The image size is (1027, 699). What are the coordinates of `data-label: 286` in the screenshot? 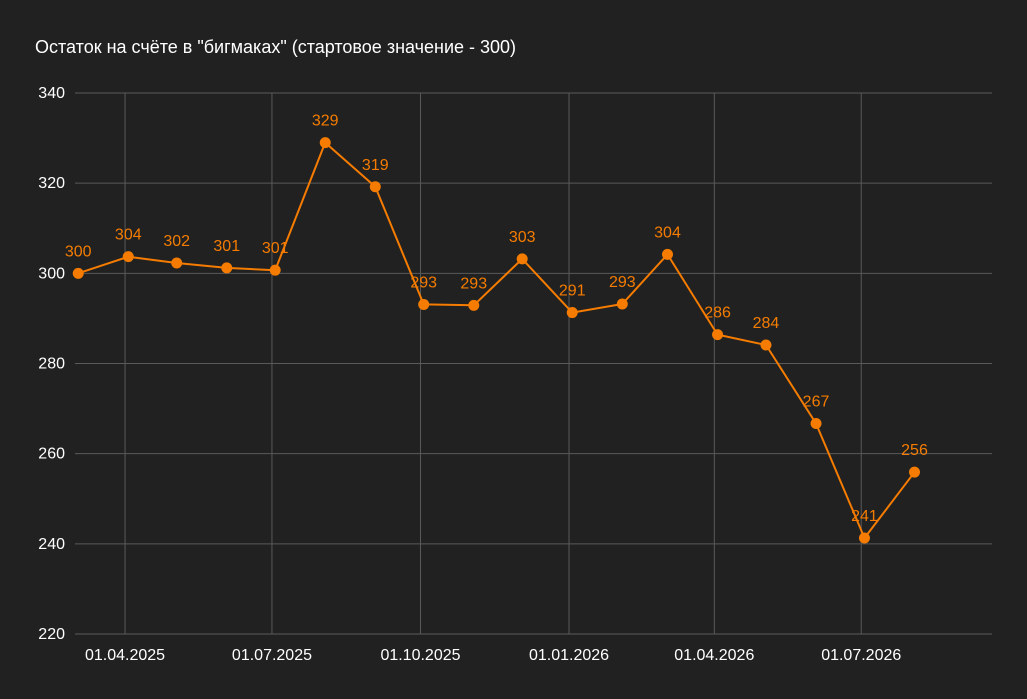 It's located at (717, 313).